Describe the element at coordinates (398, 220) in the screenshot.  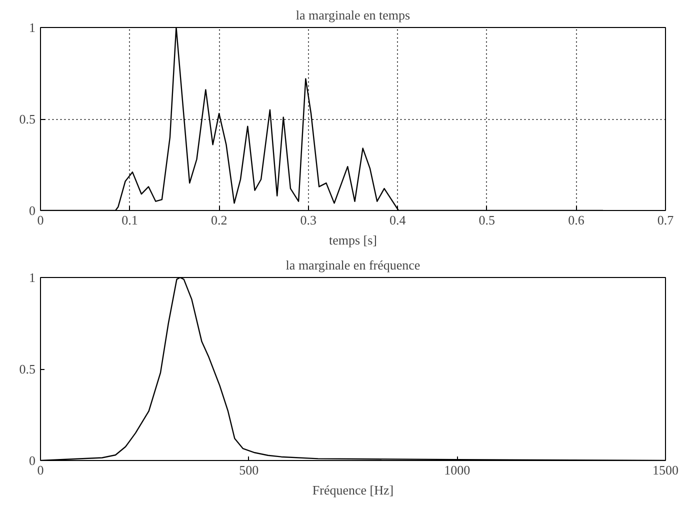
I see `x-tick-label: 0.4` at that location.